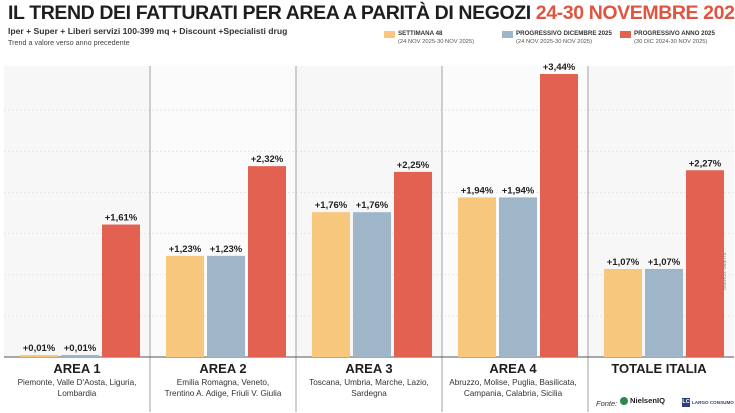 The width and height of the screenshot is (735, 413). Describe the element at coordinates (369, 368) in the screenshot. I see `area-label-3: AREA 3` at that location.